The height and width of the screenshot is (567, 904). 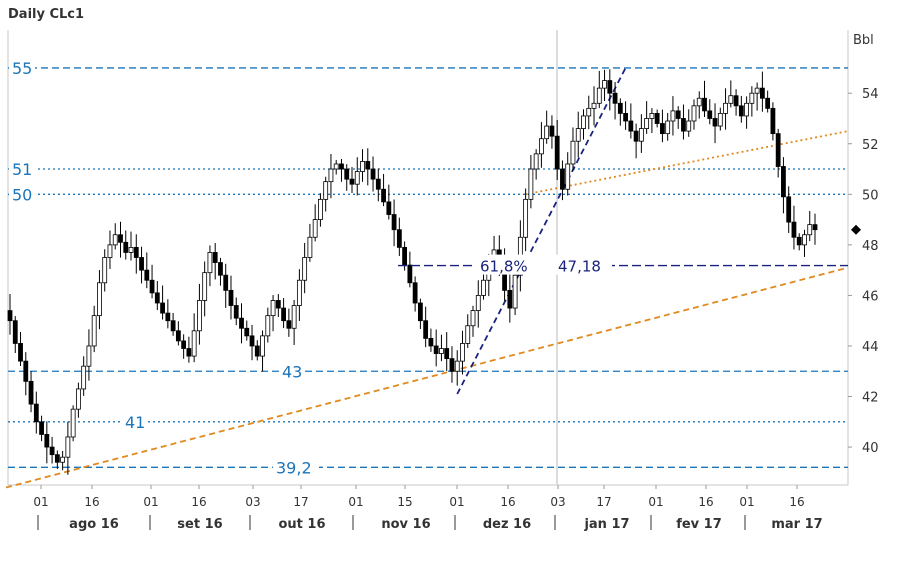 I want to click on x-day-label: 01, so click(x=655, y=502).